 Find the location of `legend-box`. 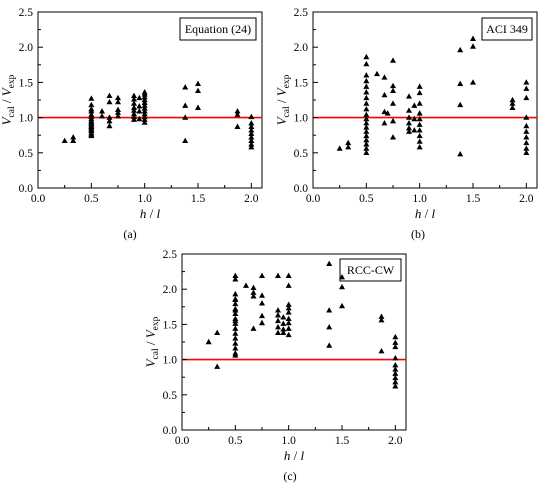

legend-box is located at coordinates (218, 29).